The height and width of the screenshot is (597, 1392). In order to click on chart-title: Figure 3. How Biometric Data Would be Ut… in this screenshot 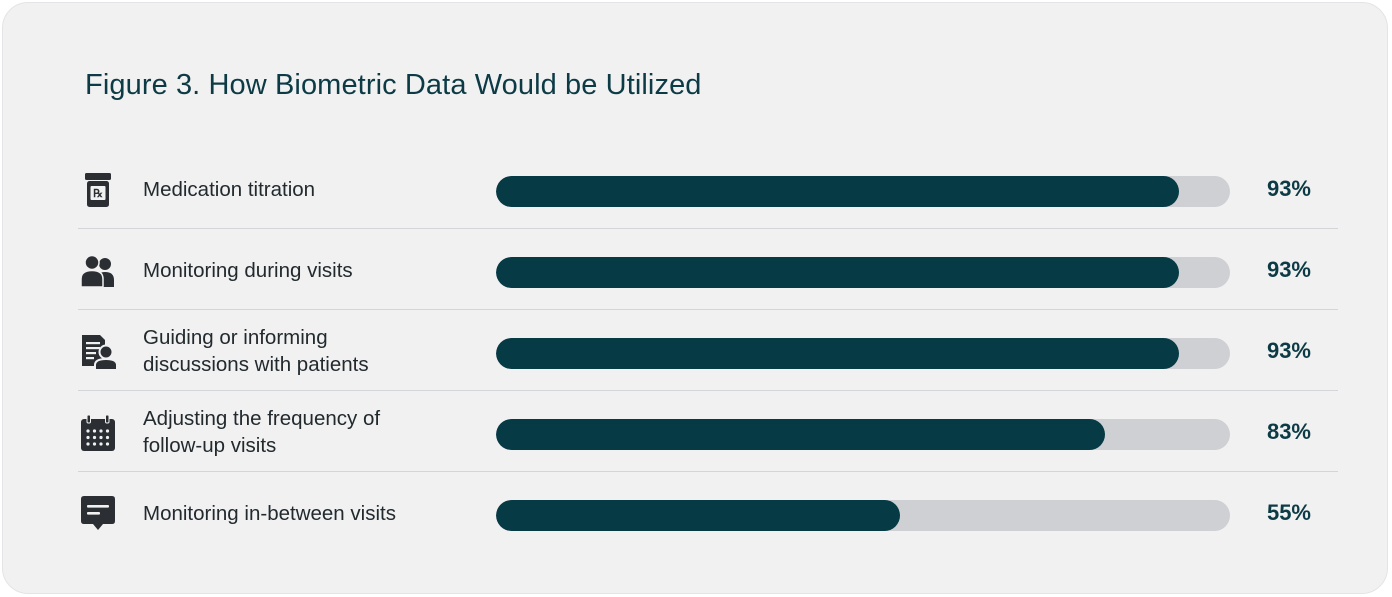, I will do `click(393, 85)`.